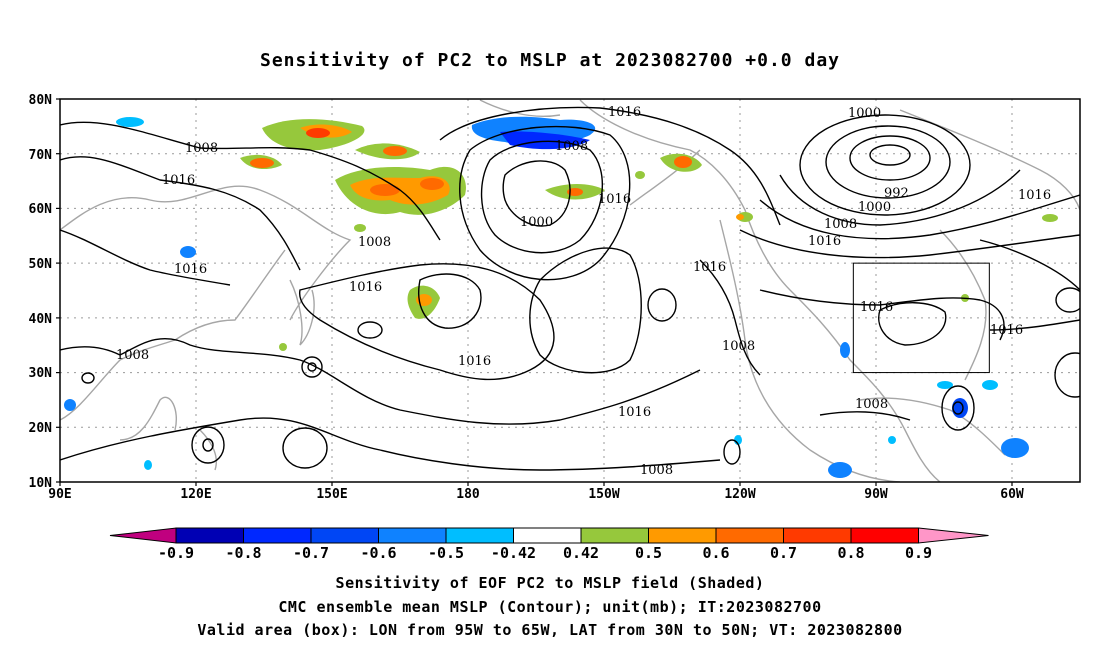 The height and width of the screenshot is (650, 1100). I want to click on lon-label: 60W, so click(1012, 494).